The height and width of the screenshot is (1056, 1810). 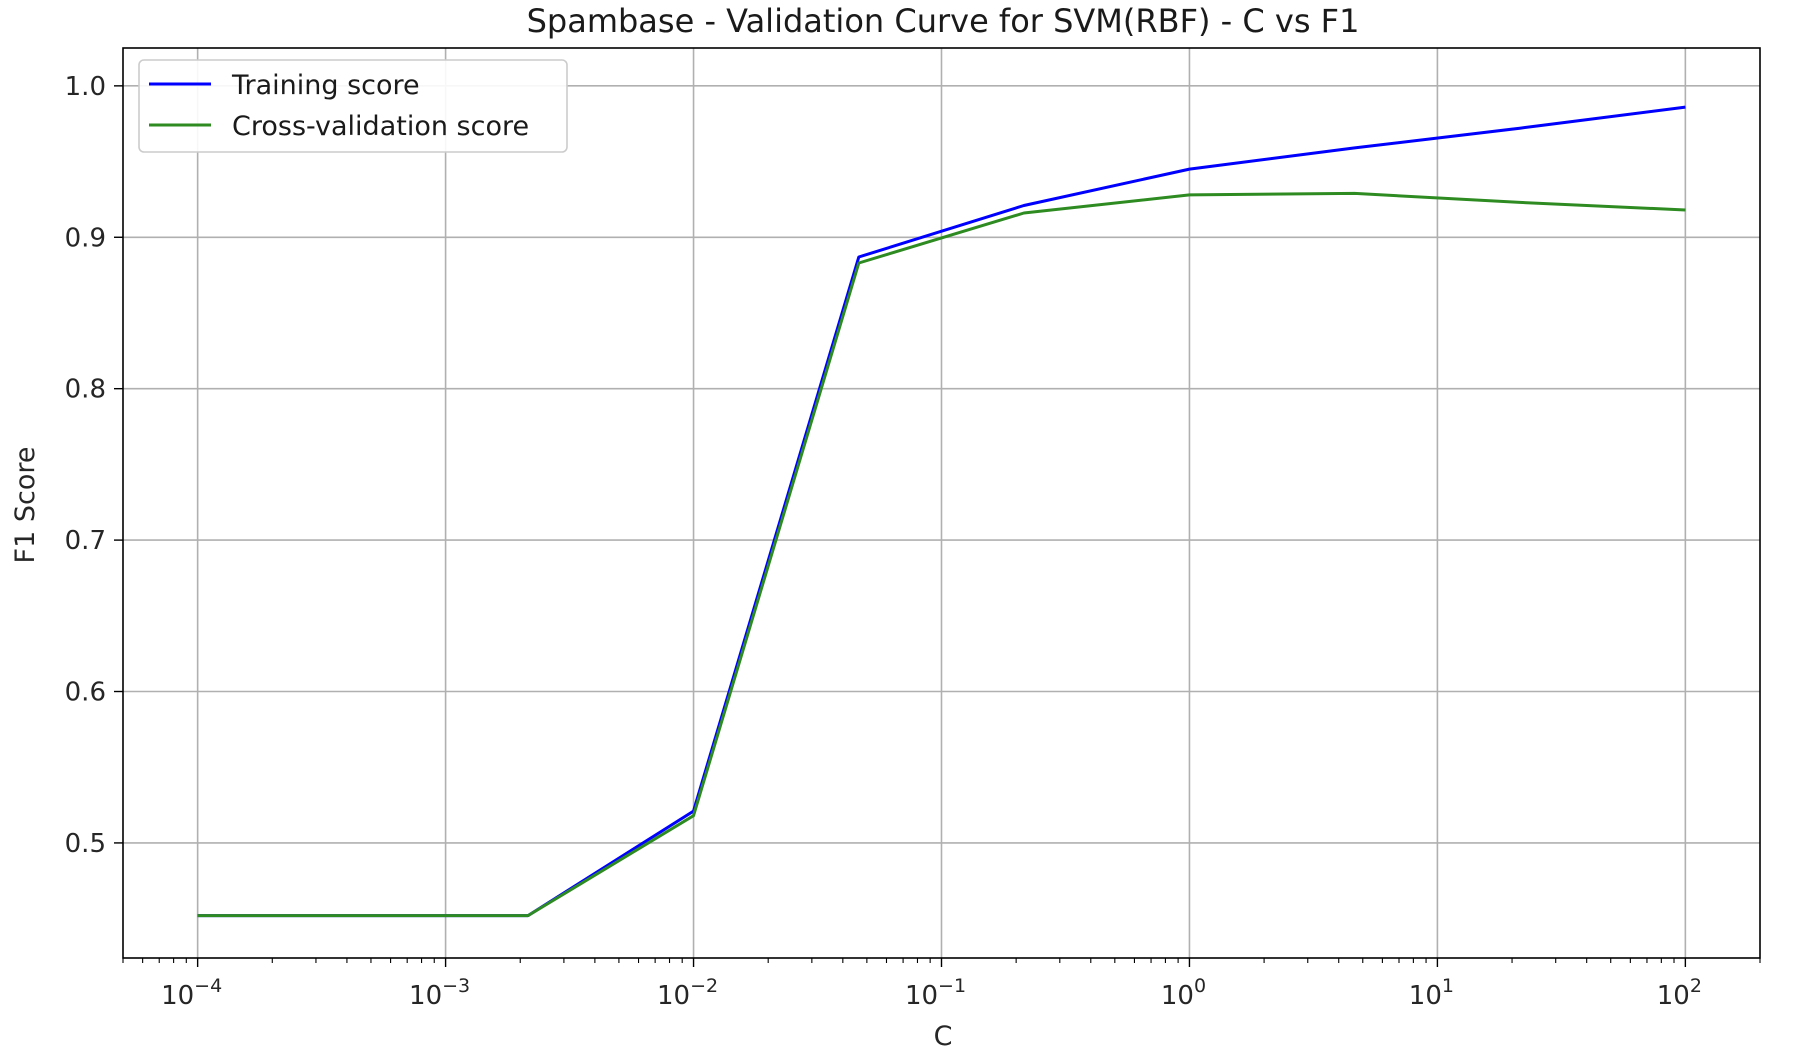 I want to click on x-tick-label: 10⁻², so click(x=687, y=993).